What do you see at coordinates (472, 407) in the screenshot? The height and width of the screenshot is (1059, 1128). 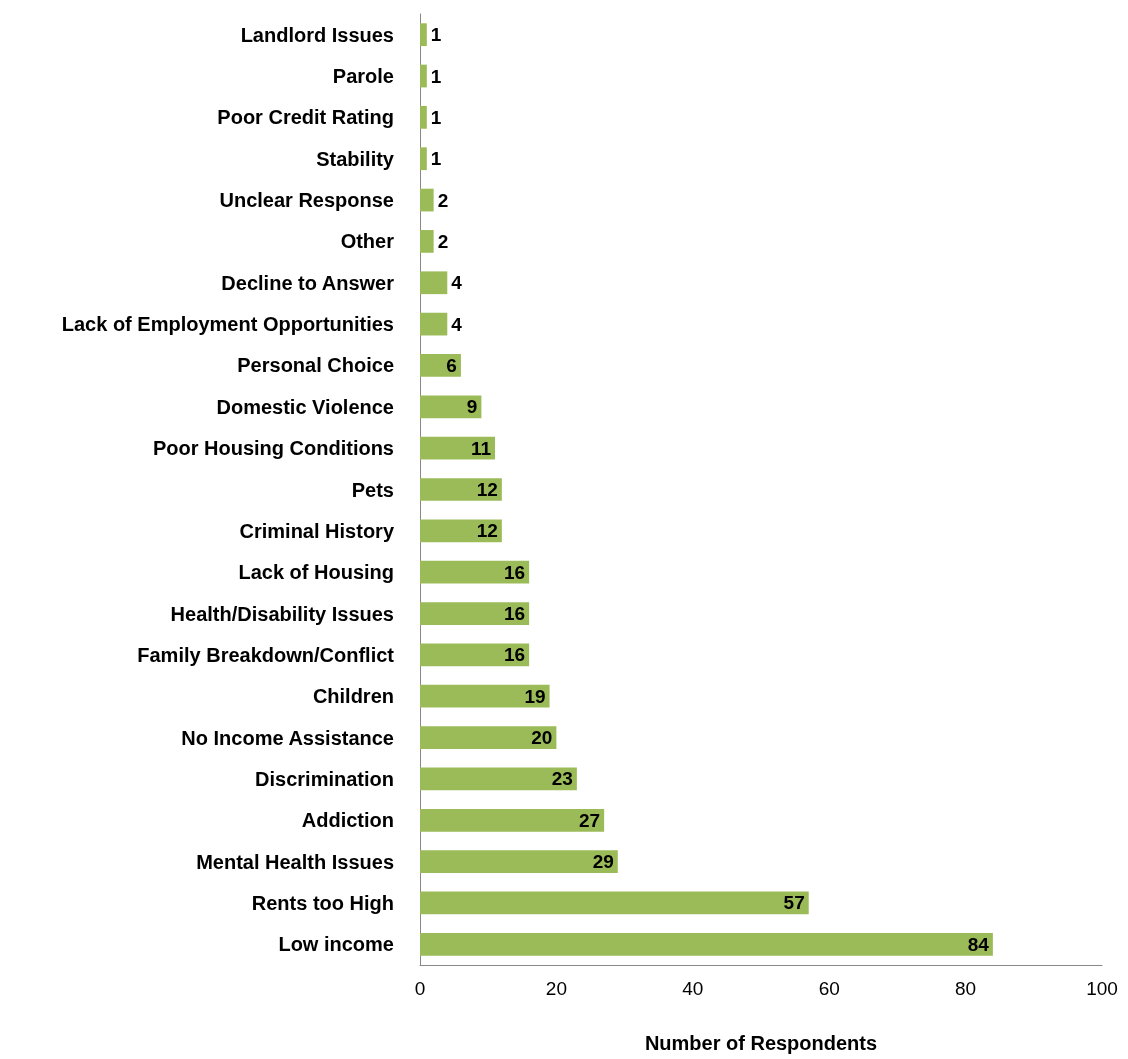 I see `data-label: 9` at bounding box center [472, 407].